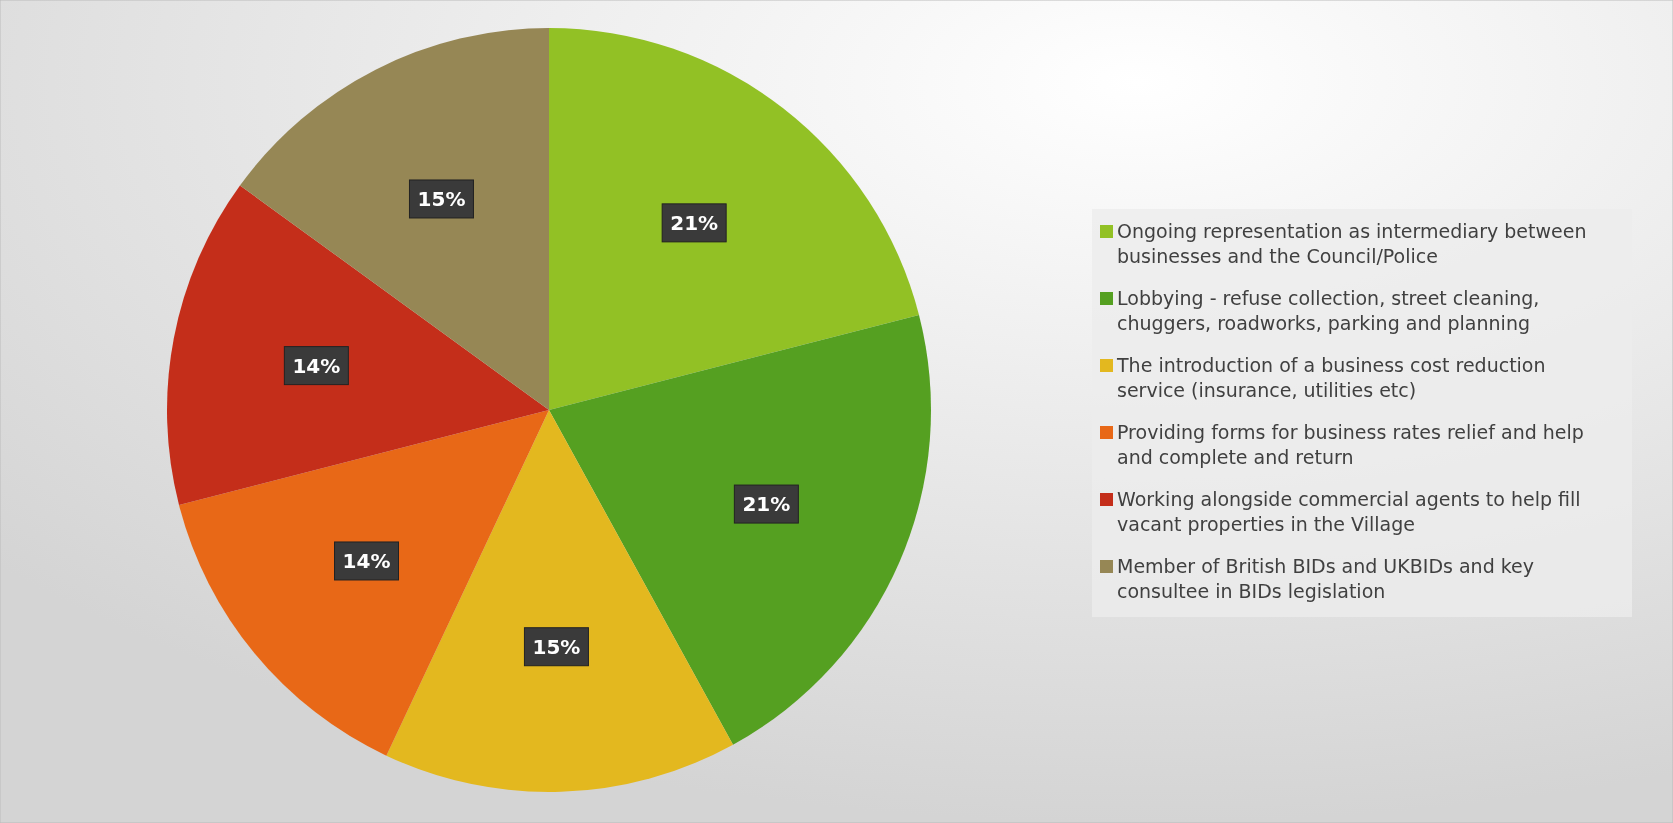 The width and height of the screenshot is (1673, 823). Describe the element at coordinates (1350, 444) in the screenshot. I see `legend-label: Providing forms for business rates relief and help and complete and return` at that location.